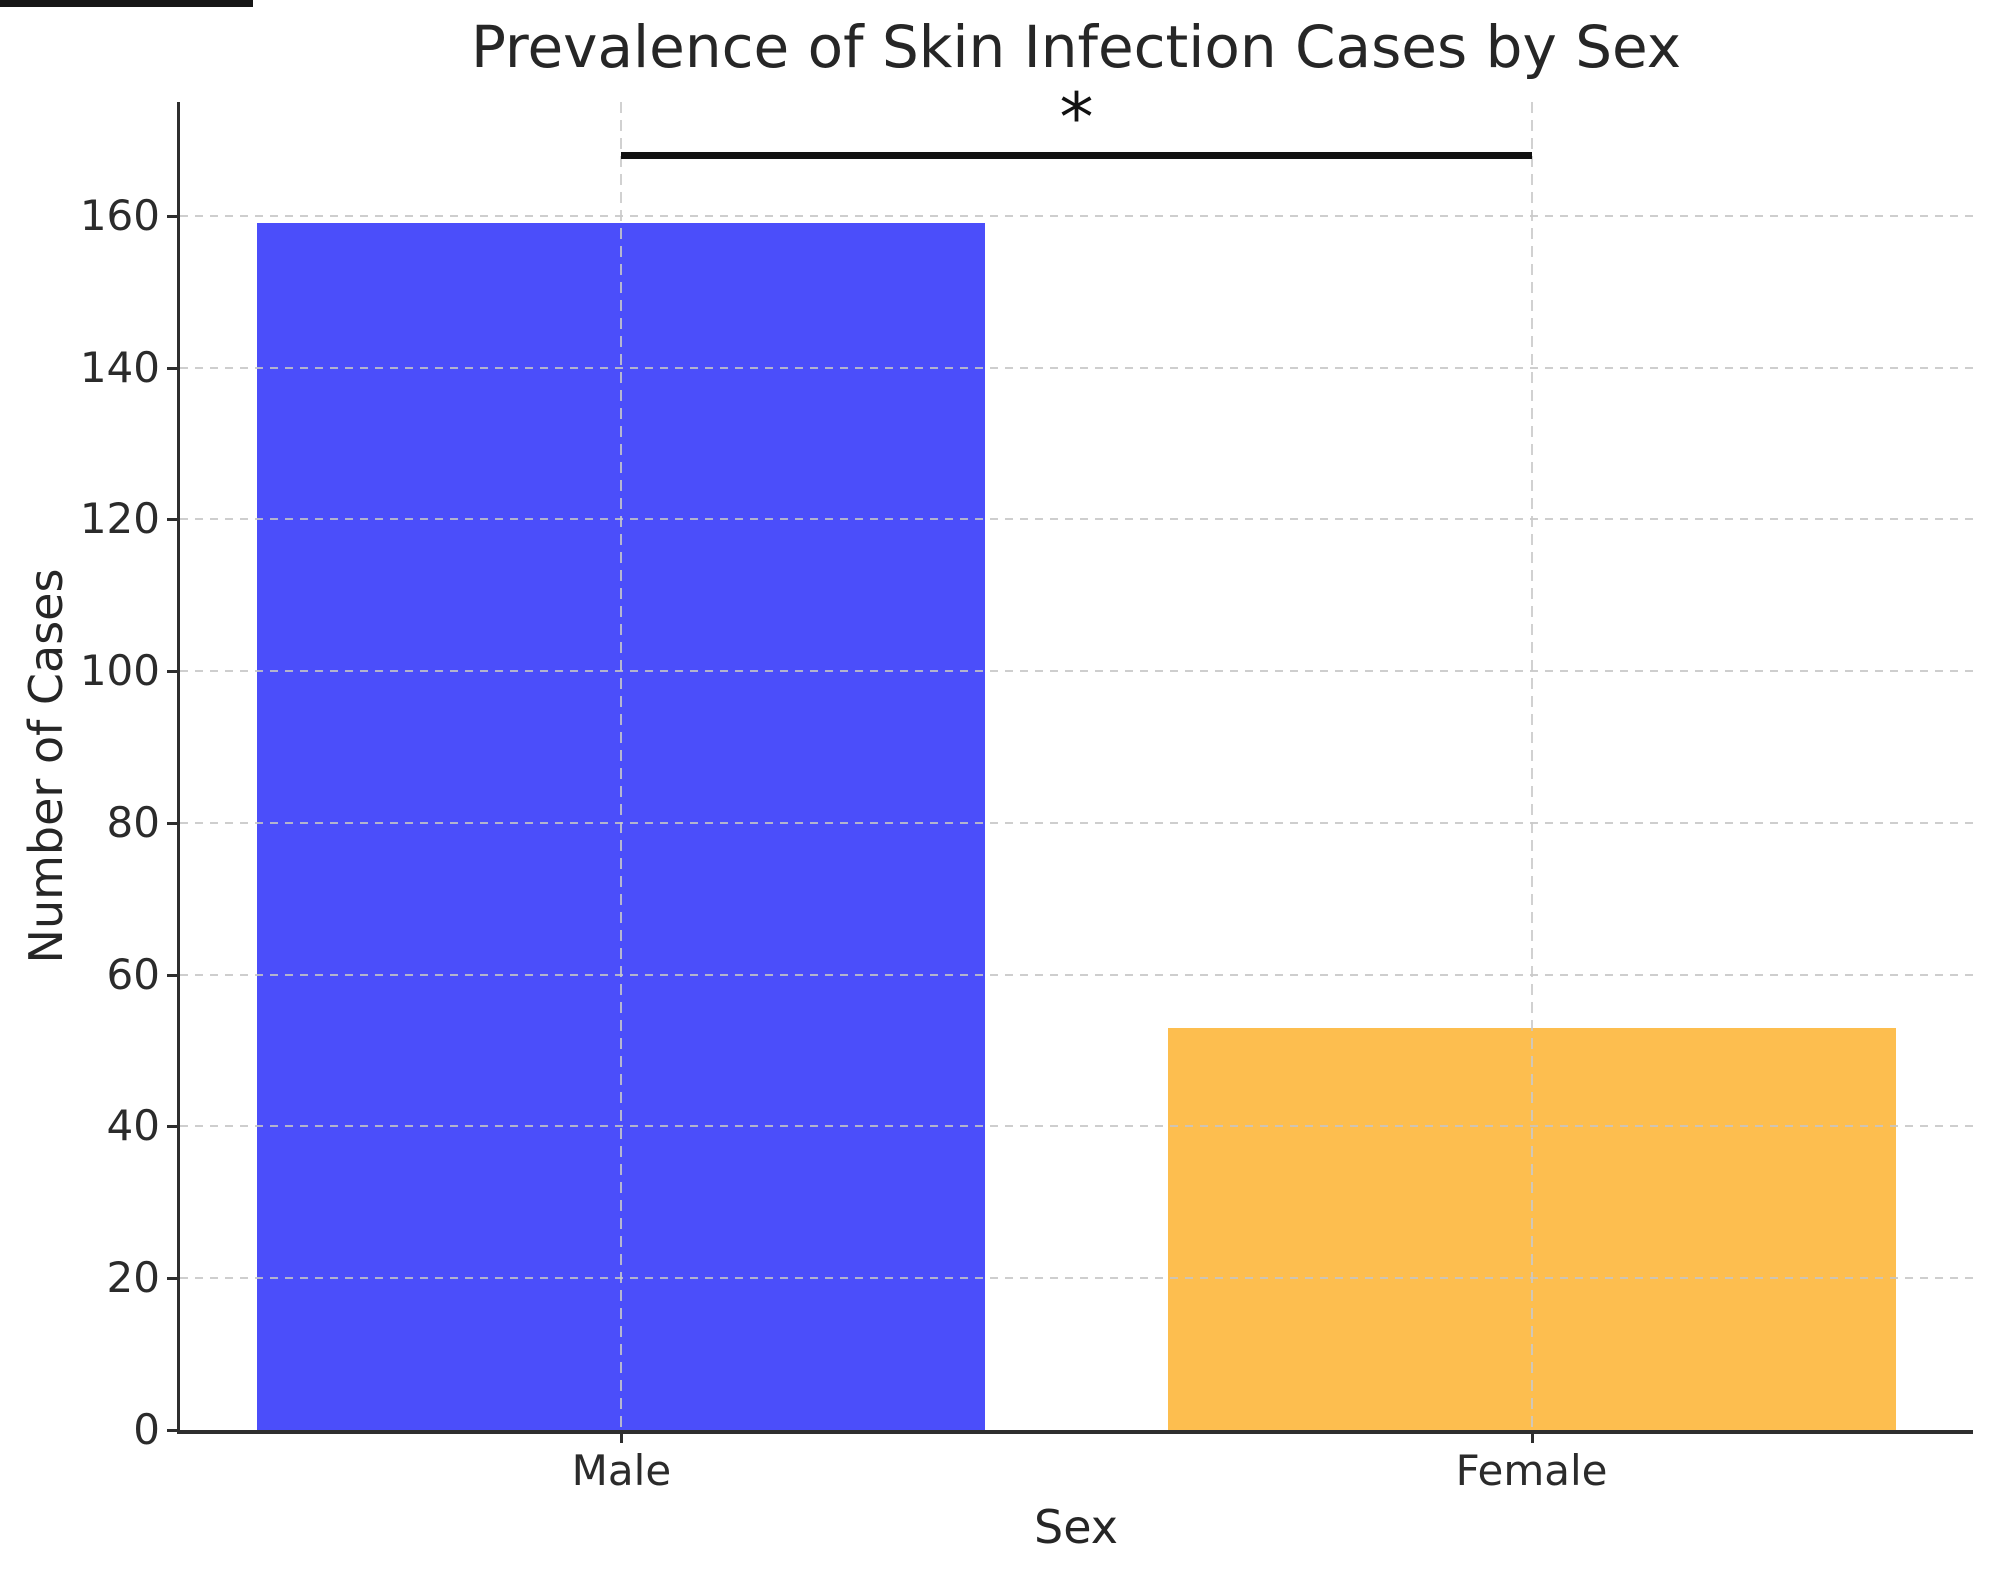 The width and height of the screenshot is (2011, 1569). What do you see at coordinates (126, 3) in the screenshot?
I see `top-edge-artifact` at bounding box center [126, 3].